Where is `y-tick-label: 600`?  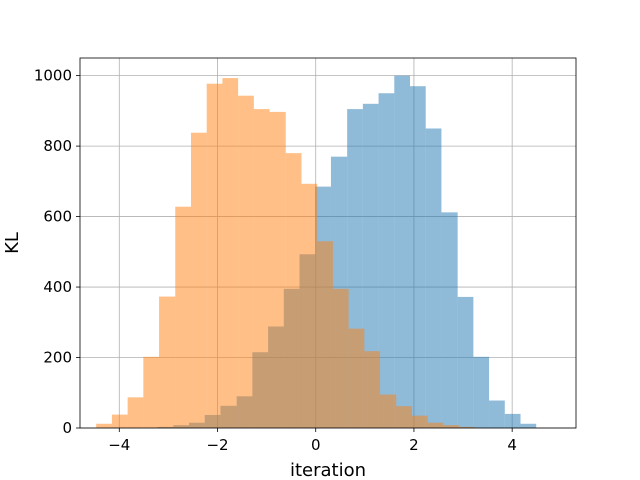 y-tick-label: 600 is located at coordinates (57, 217).